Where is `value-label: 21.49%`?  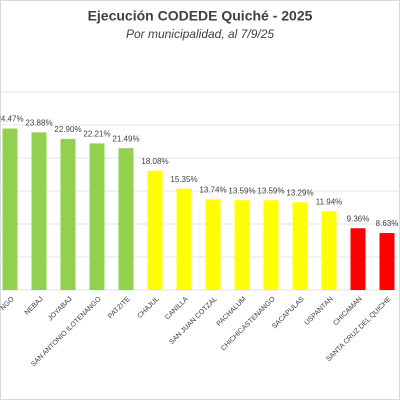 value-label: 21.49% is located at coordinates (125, 138).